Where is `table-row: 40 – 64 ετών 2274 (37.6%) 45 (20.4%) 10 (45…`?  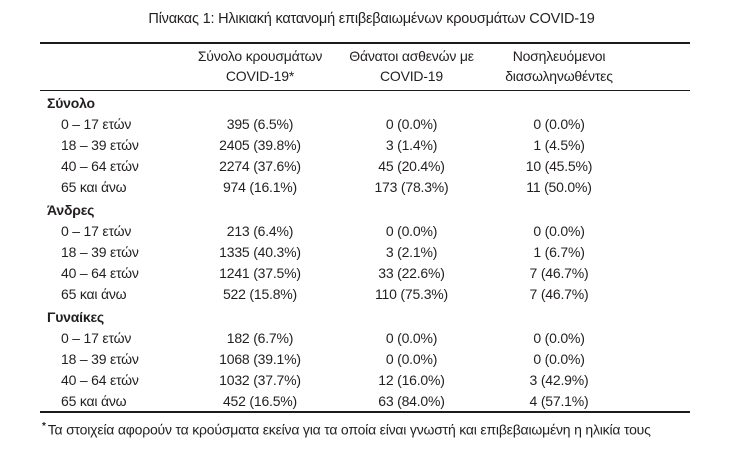
table-row: 40 – 64 ετών 2274 (37.6%) 45 (20.4%) 10 (45… is located at coordinates (365, 166).